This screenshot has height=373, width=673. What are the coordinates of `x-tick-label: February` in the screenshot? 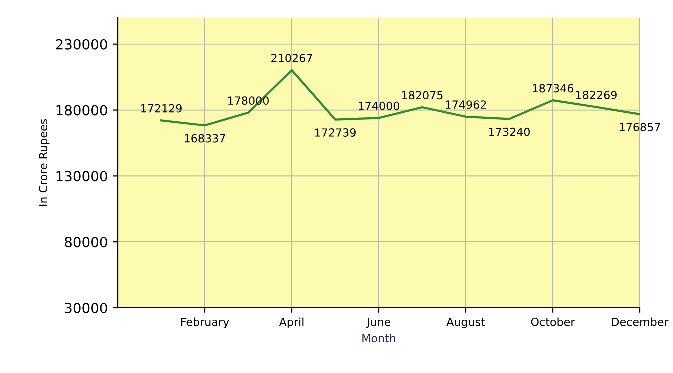 It's located at (205, 323).